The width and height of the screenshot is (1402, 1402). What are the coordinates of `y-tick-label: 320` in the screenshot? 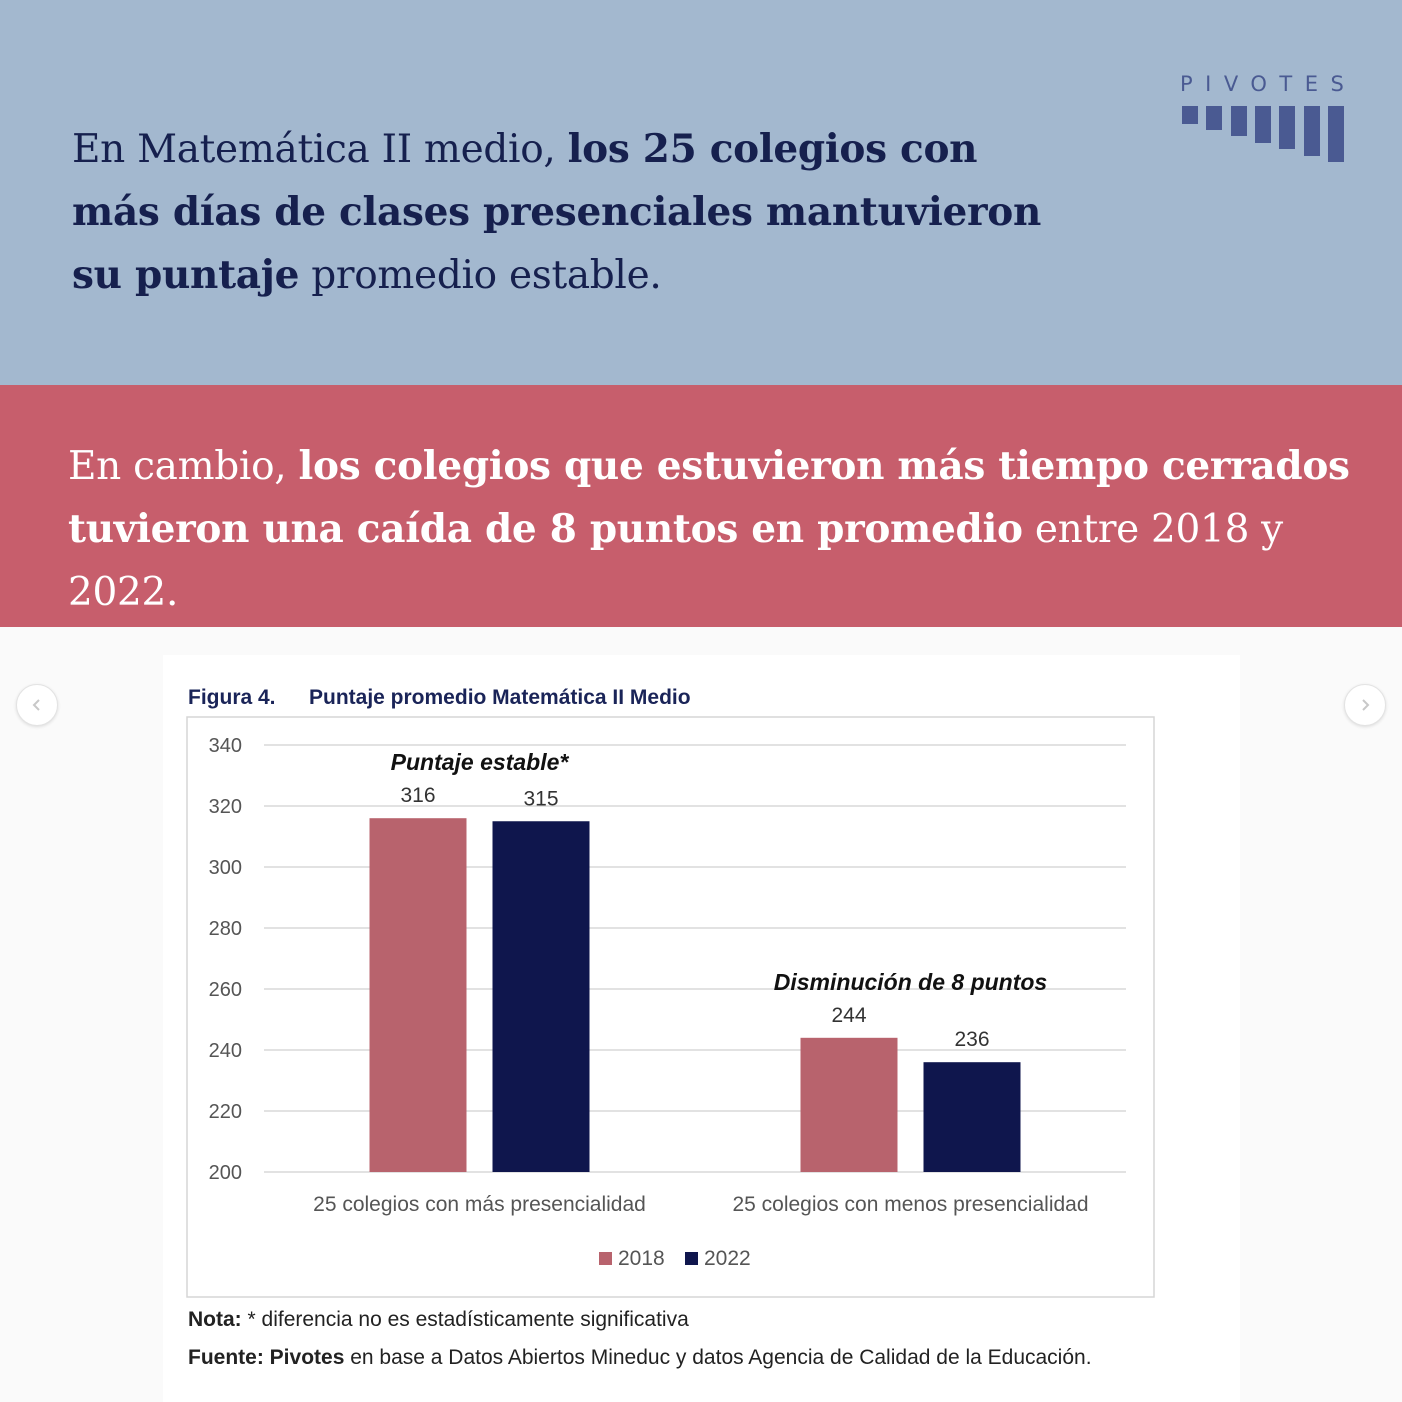 It's located at (225, 807).